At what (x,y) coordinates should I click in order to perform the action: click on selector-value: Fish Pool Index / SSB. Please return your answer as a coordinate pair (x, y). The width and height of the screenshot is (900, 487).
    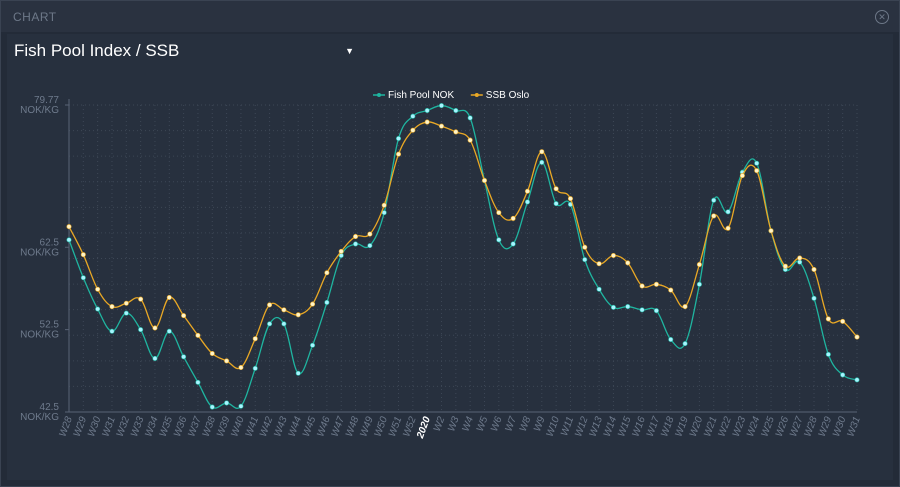
    Looking at the image, I should click on (97, 50).